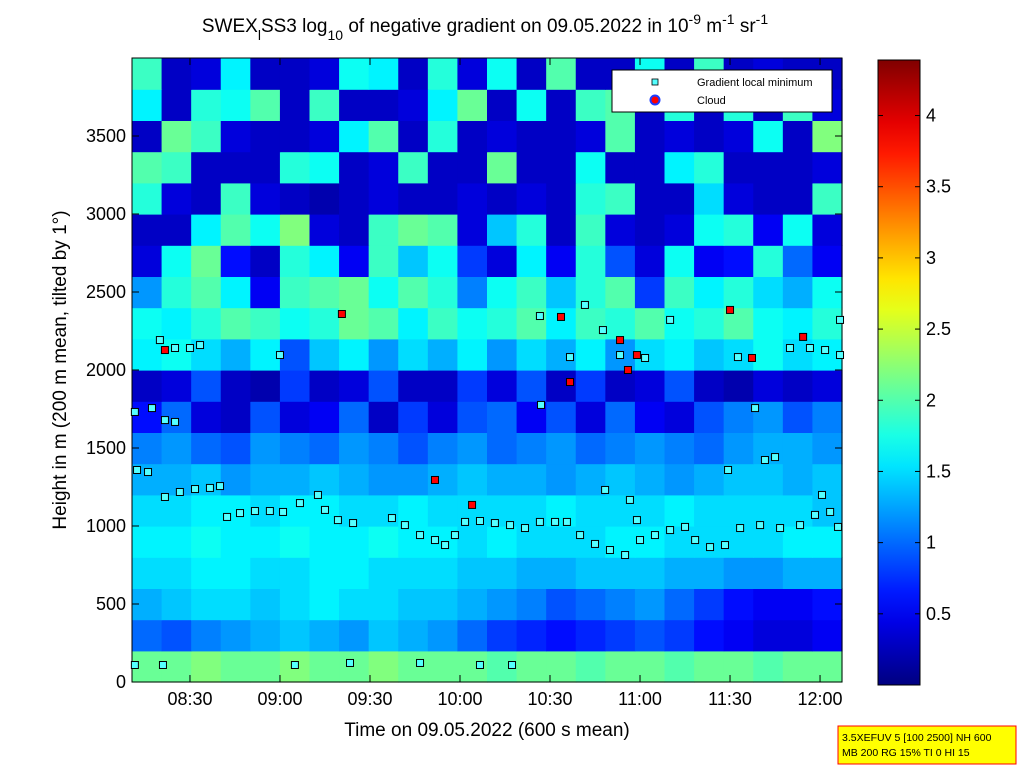 The image size is (1023, 767). What do you see at coordinates (899, 372) in the screenshot?
I see `colorbar` at bounding box center [899, 372].